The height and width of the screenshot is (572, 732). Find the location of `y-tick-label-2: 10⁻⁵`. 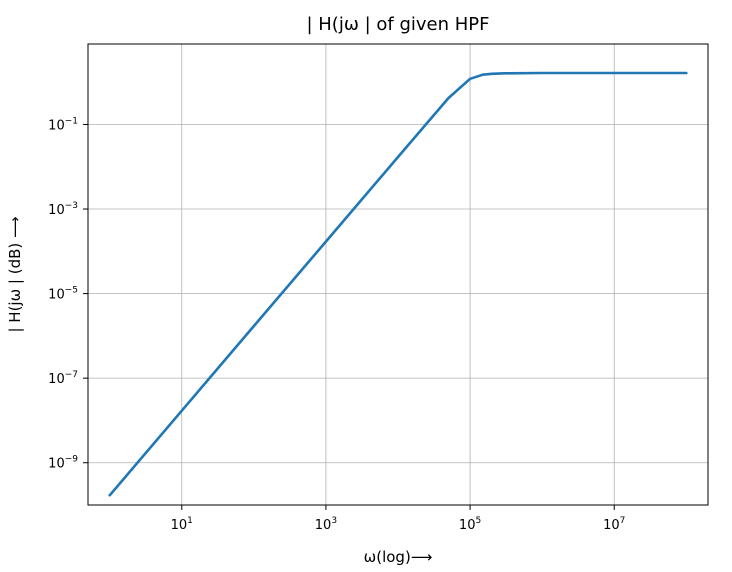

y-tick-label-2: 10⁻⁵ is located at coordinates (63, 294).